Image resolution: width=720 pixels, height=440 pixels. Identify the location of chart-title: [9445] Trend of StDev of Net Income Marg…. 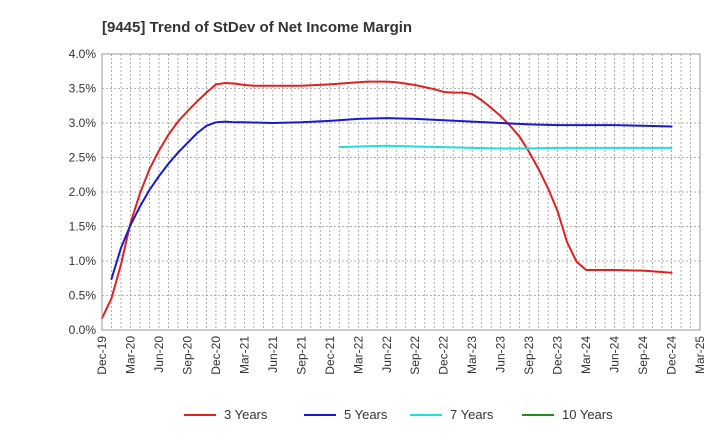
(257, 27).